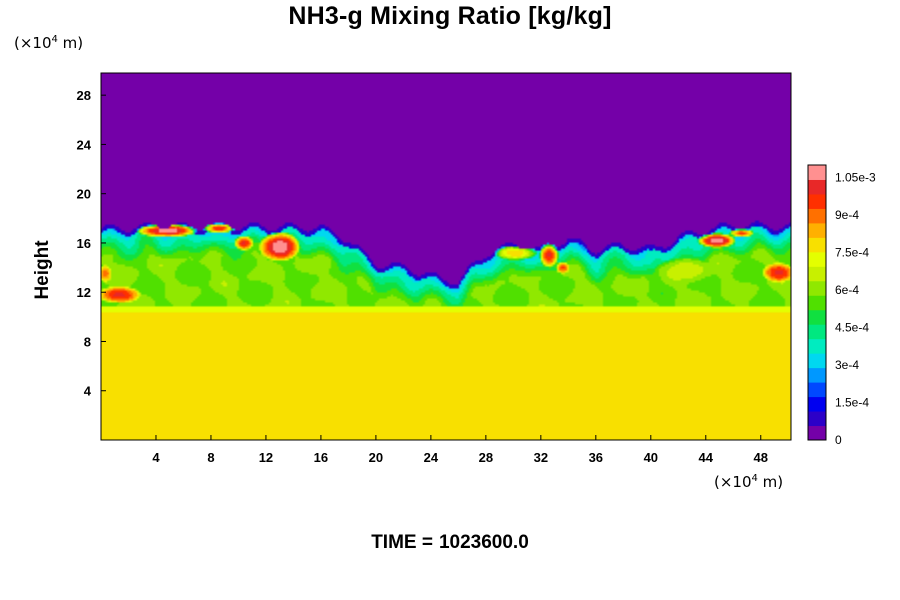  What do you see at coordinates (541, 457) in the screenshot?
I see `x-tick-label: 32` at bounding box center [541, 457].